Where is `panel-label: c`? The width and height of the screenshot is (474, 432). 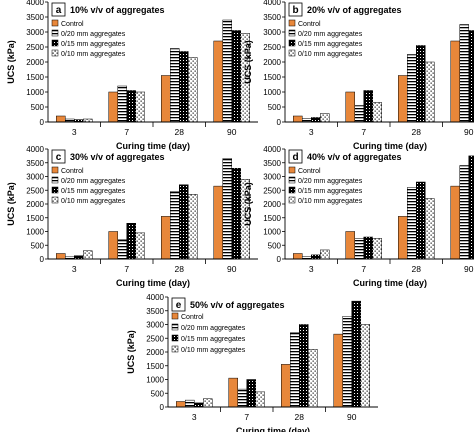 panel-label: c is located at coordinates (59, 157).